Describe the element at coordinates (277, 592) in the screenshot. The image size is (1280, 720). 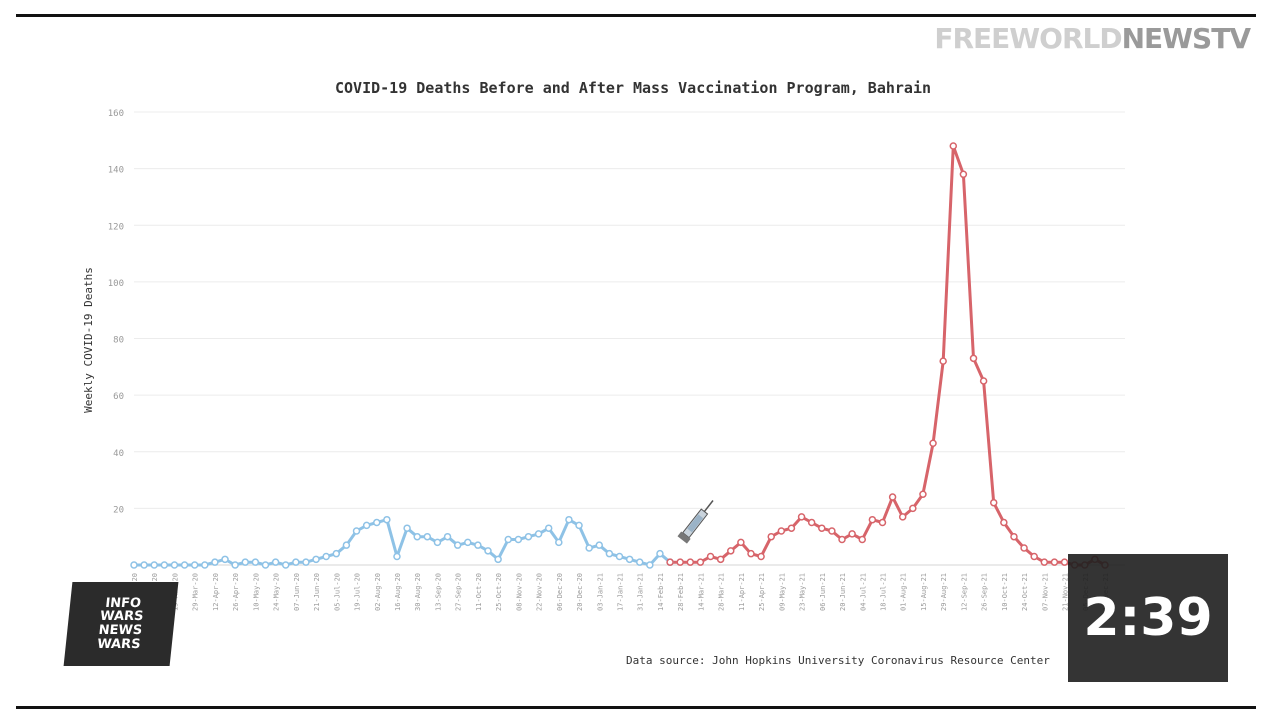
I see `x-tick-label: 24-May-20` at that location.